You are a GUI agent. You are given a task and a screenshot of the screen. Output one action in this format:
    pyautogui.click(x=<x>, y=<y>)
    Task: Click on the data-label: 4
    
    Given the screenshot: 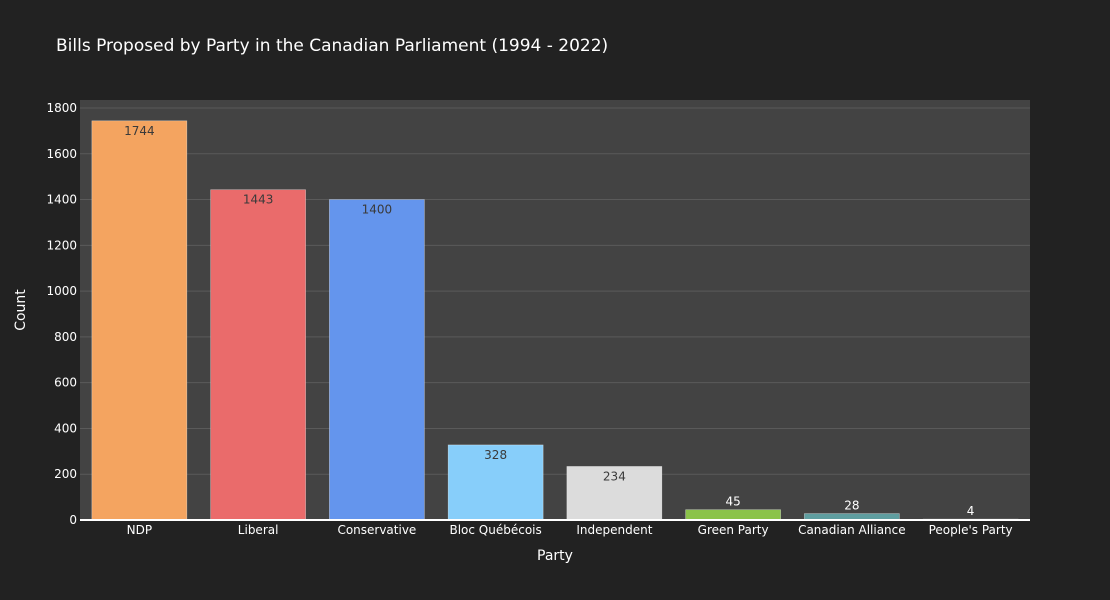 What is the action you would take?
    pyautogui.click(x=971, y=511)
    